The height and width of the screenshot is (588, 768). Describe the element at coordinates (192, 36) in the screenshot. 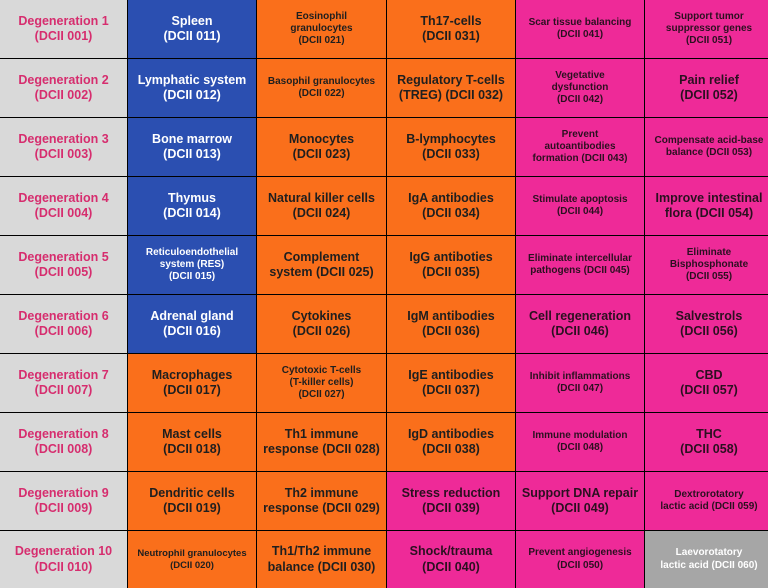

I see `cell-text-line: (DCII 011)` at that location.